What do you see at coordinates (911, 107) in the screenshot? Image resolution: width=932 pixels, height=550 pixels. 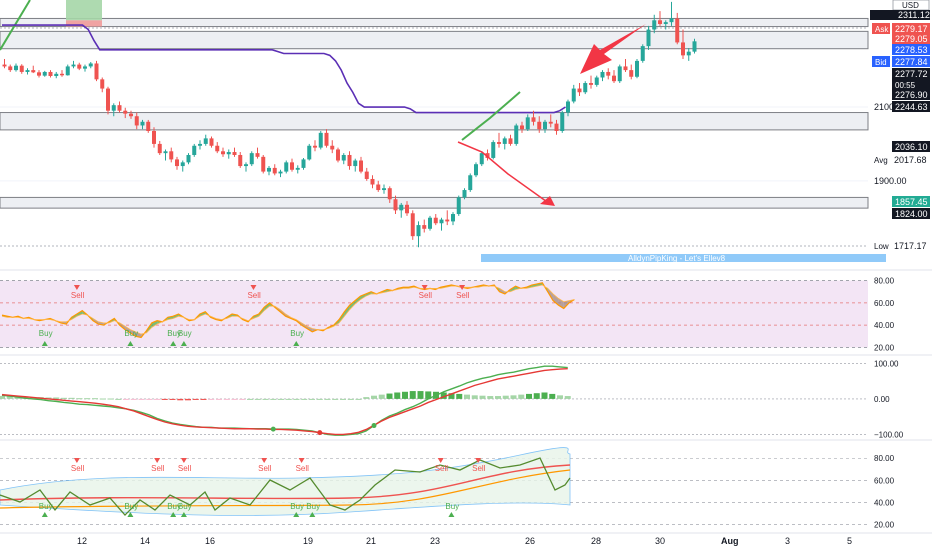 I see `price-value: 2244.63` at bounding box center [911, 107].